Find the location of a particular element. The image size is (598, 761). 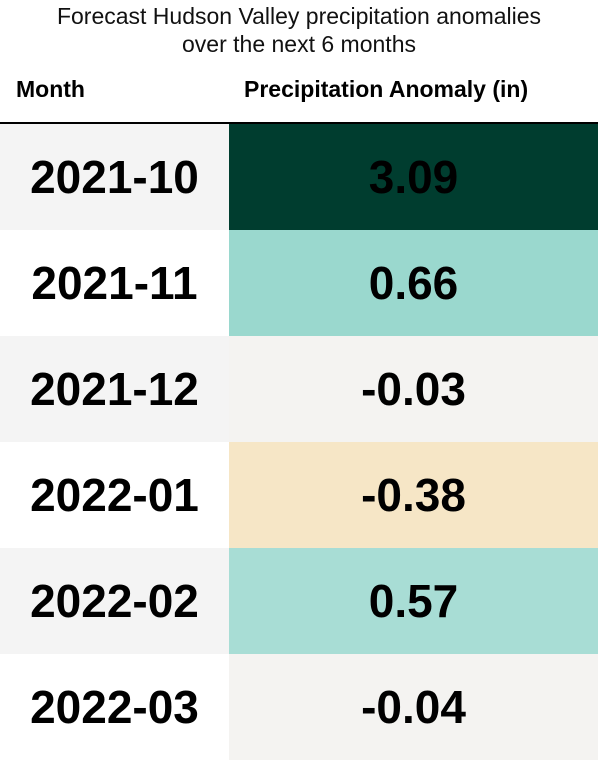

column-header-anomaly: Precipitation Anomaly (in) is located at coordinates (386, 89).